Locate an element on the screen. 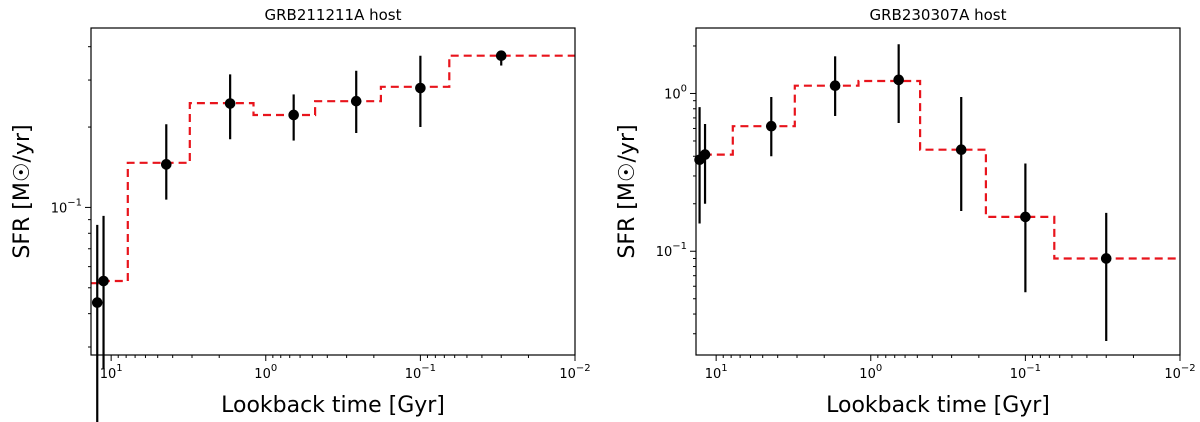 The width and height of the screenshot is (1200, 422). chart-title: GRB211211A host is located at coordinates (332, 15).